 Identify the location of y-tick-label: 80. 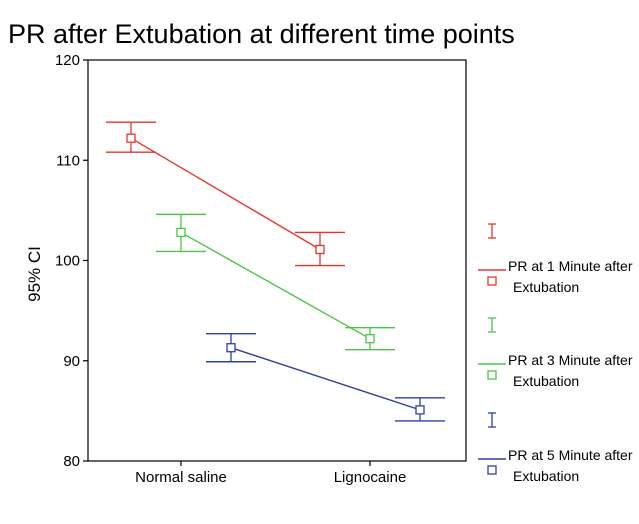
(71, 461).